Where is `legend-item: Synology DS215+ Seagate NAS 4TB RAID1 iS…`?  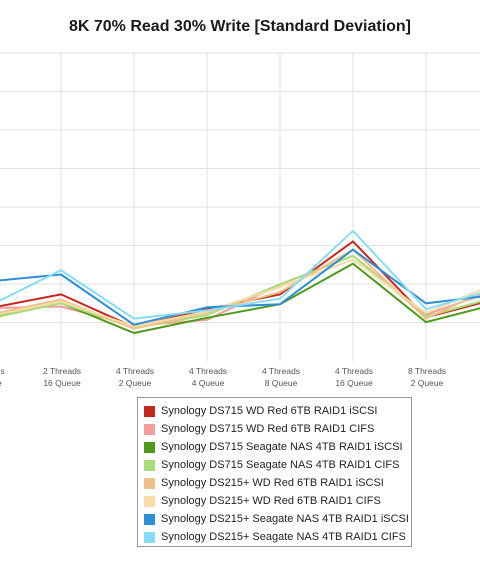
legend-item: Synology DS215+ Seagate NAS 4TB RAID1 iS… is located at coordinates (276, 519).